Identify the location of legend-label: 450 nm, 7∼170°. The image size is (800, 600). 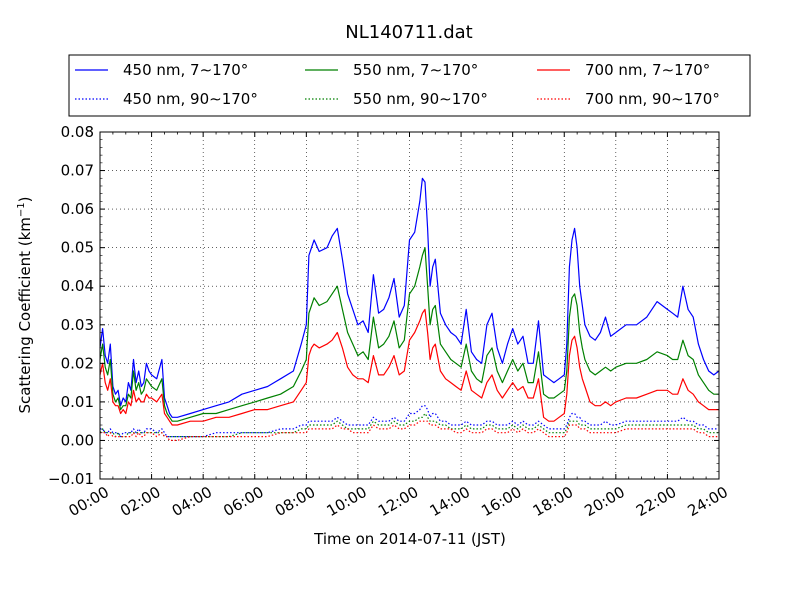
(185, 70).